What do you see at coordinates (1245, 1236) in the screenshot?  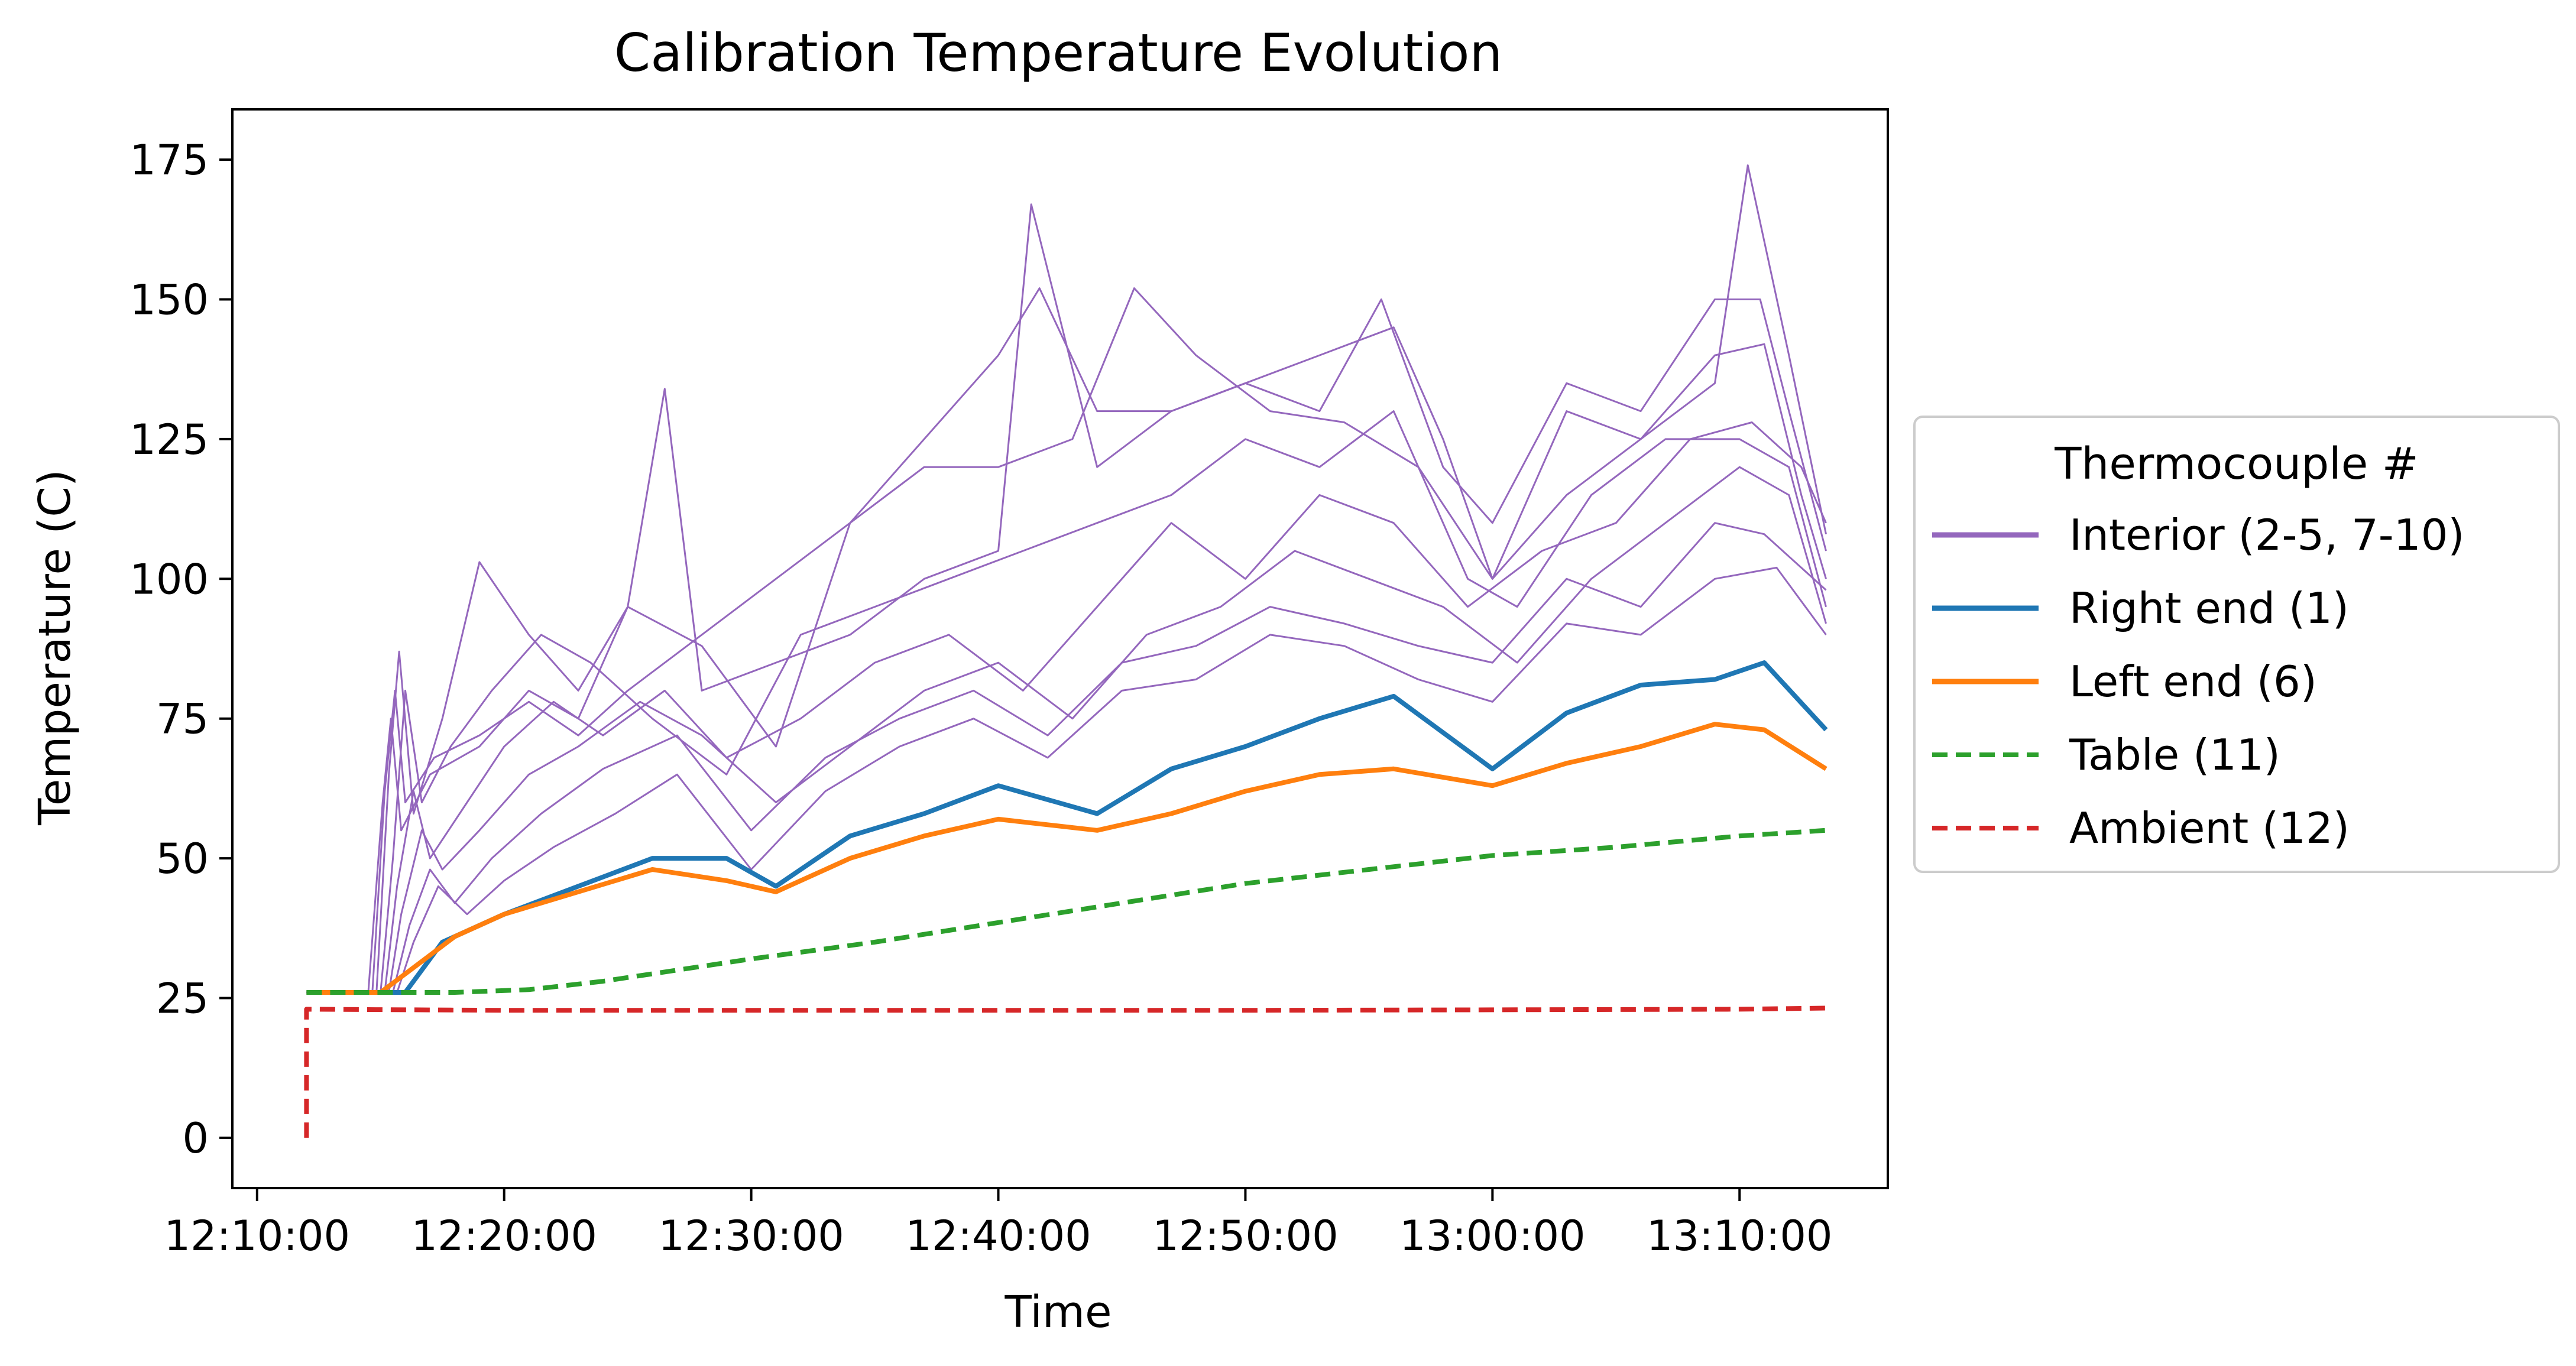 I see `x-tick-label: 12:50:00` at bounding box center [1245, 1236].